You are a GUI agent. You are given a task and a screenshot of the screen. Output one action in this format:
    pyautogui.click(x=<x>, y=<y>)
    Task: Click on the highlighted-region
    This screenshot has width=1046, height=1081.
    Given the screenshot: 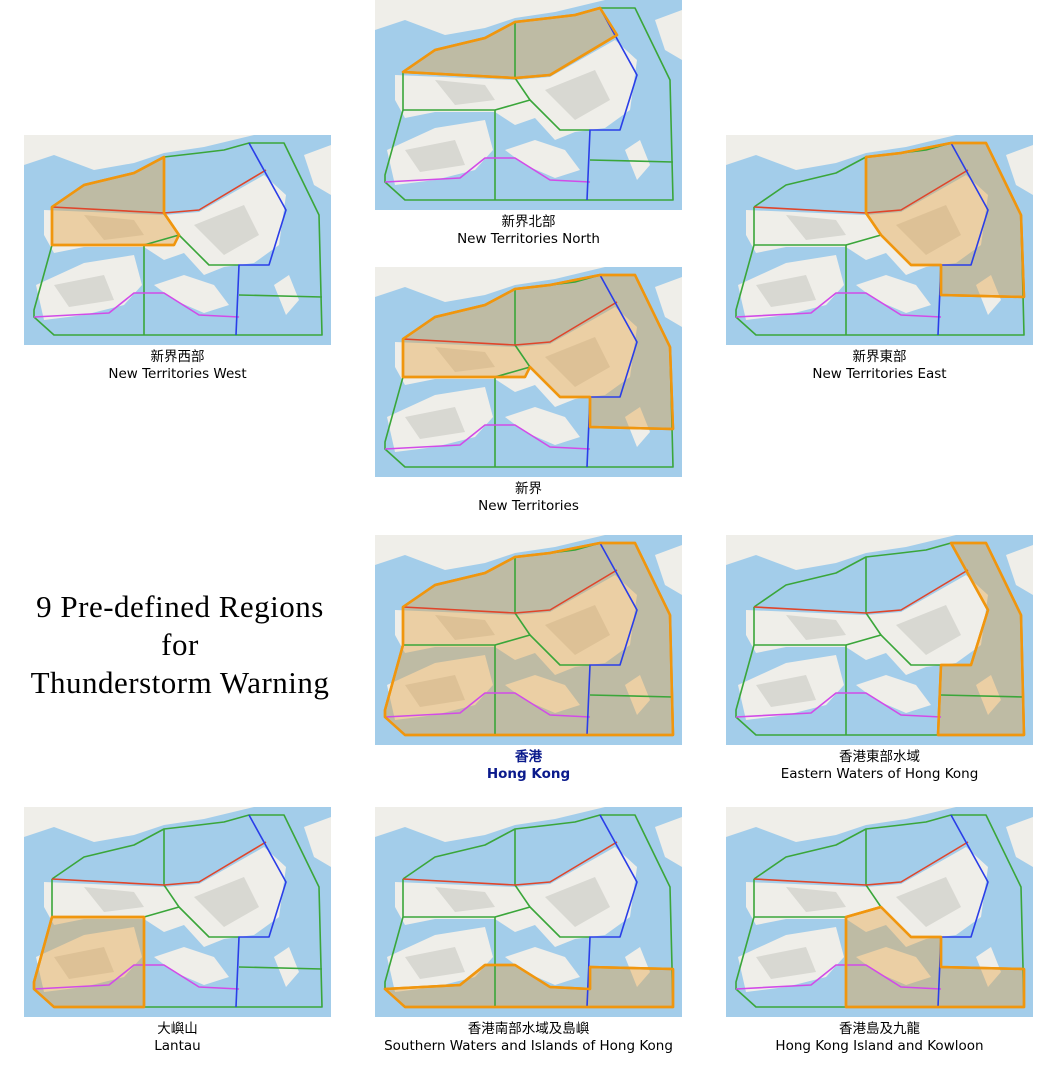 What is the action you would take?
    pyautogui.click(x=89, y=962)
    